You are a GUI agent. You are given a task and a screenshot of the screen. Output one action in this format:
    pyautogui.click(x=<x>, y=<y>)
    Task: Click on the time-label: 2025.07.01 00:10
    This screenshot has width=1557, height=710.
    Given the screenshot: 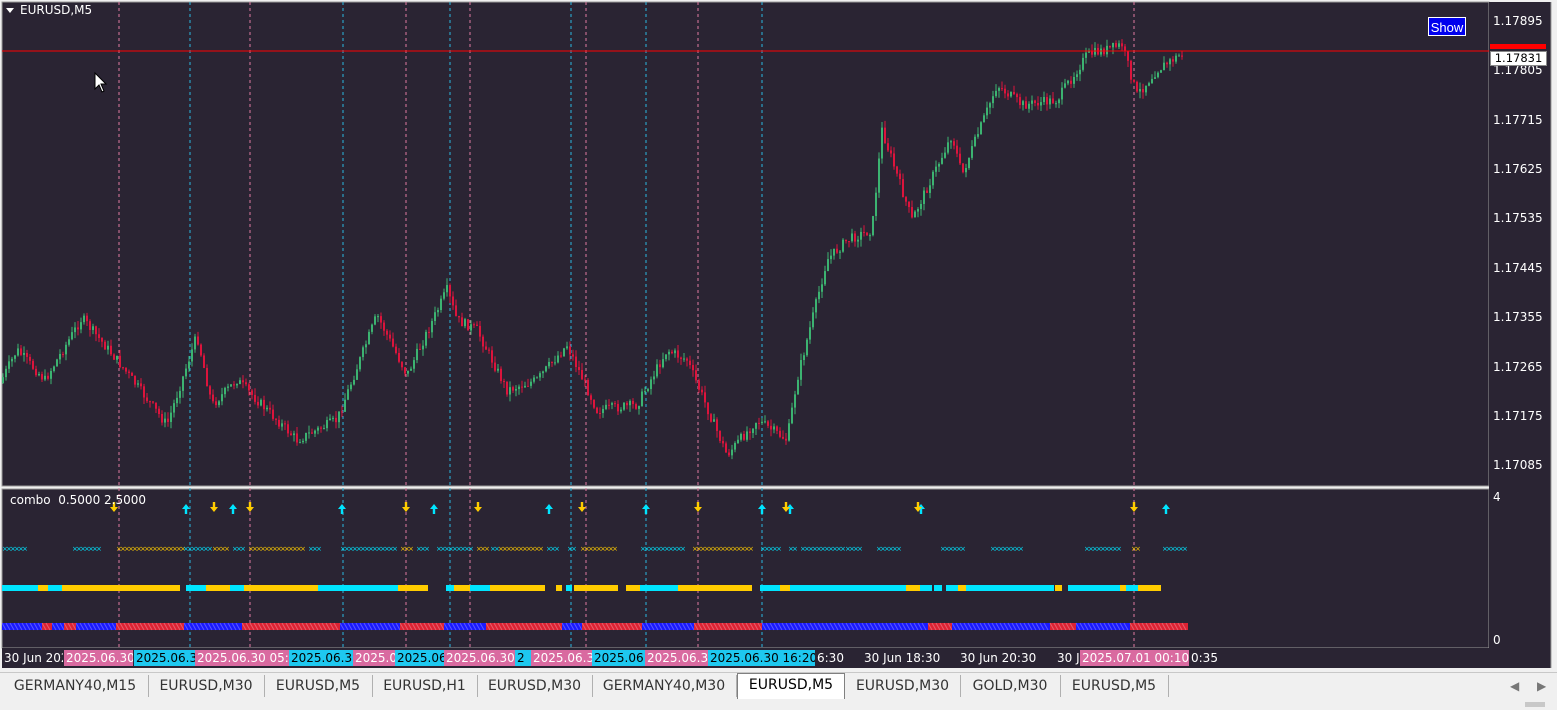 What is the action you would take?
    pyautogui.click(x=1134, y=658)
    